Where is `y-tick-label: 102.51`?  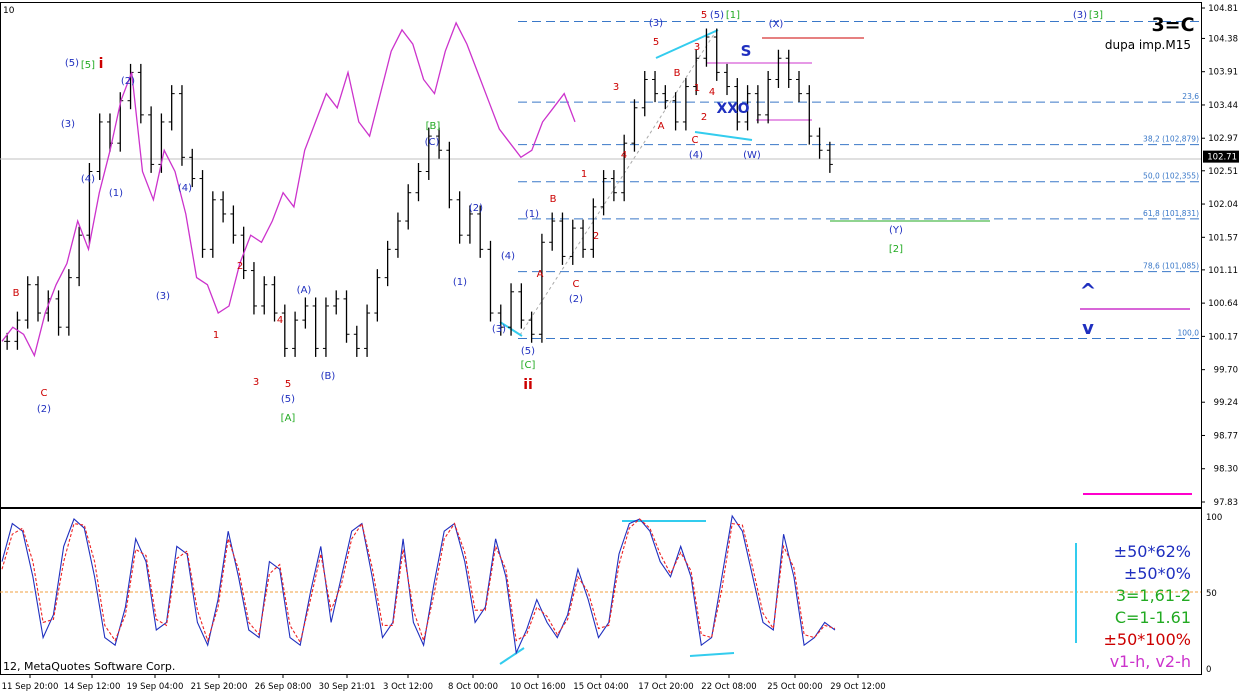 y-tick-label: 102.51 is located at coordinates (1223, 172).